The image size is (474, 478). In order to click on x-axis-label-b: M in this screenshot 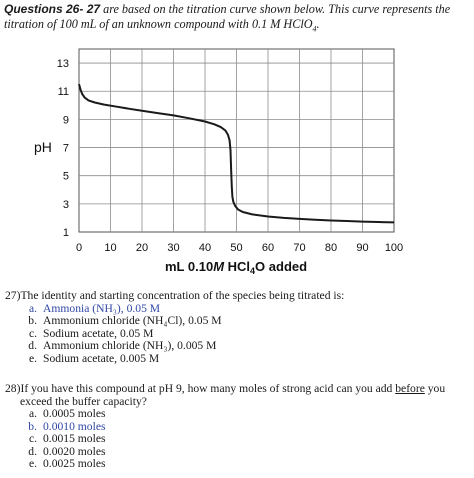, I will do `click(219, 266)`.